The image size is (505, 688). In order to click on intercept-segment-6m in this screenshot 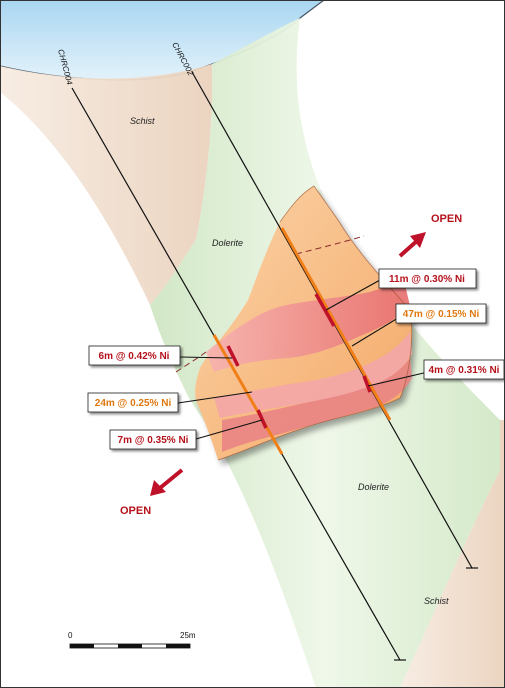, I will do `click(233, 356)`.